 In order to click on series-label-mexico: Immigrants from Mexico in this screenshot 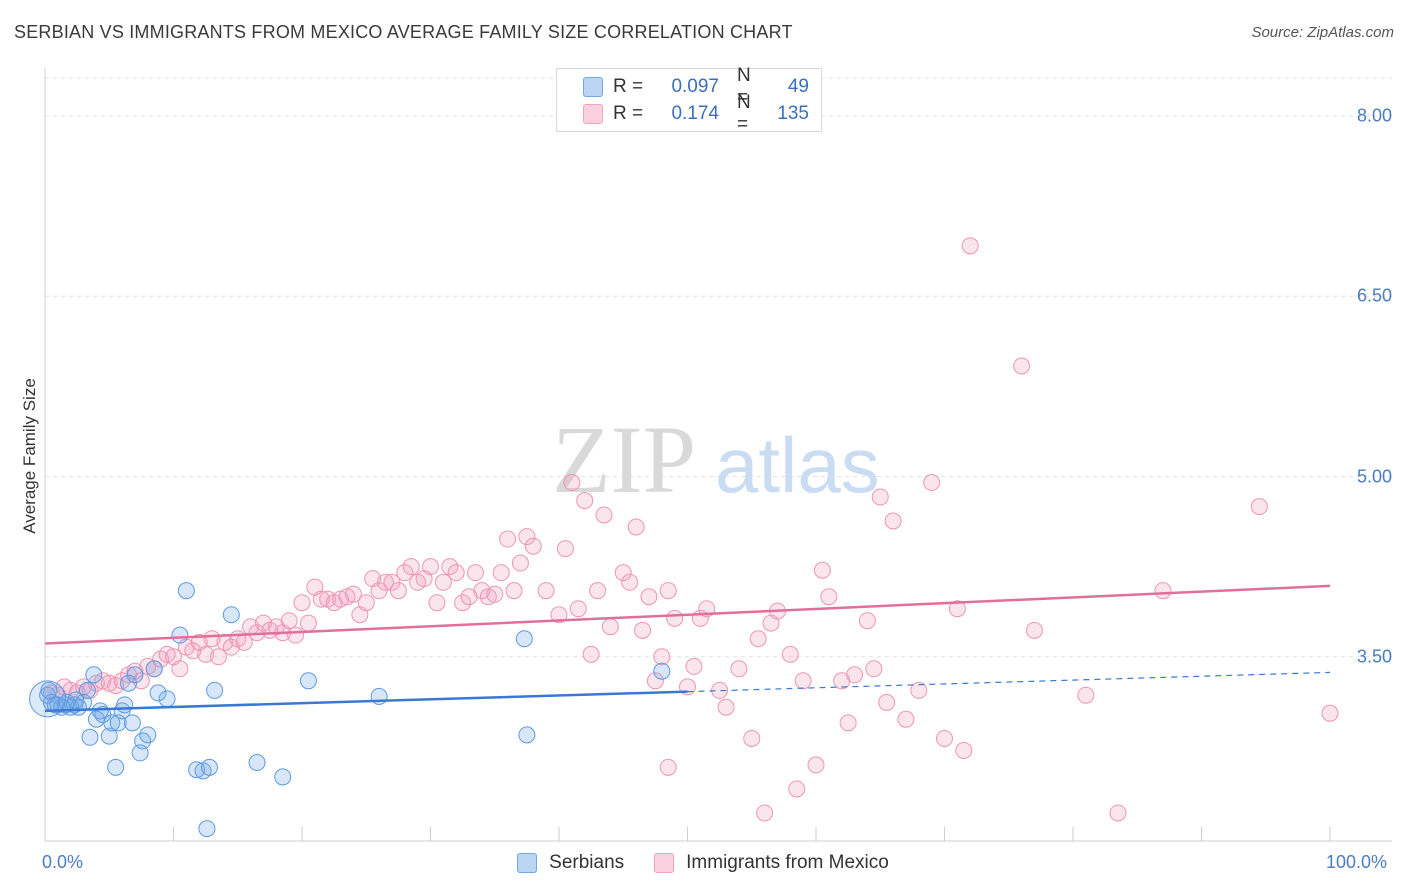, I will do `click(787, 862)`.